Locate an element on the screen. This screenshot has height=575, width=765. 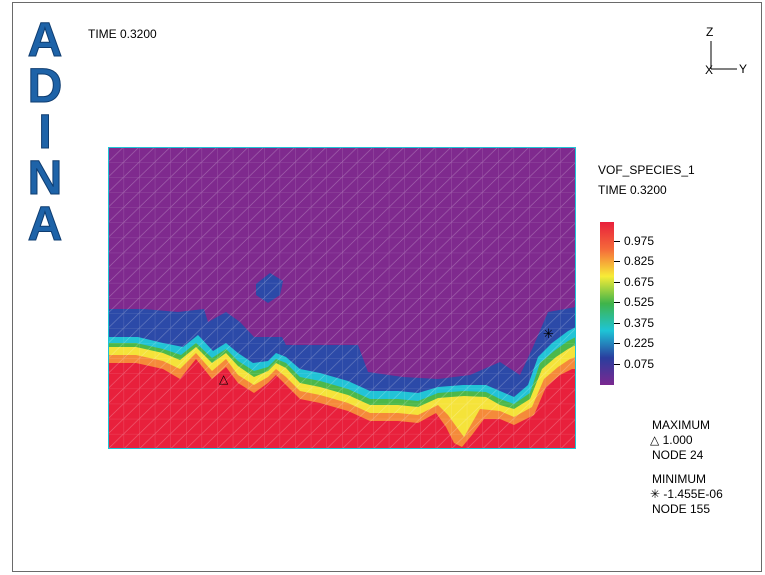
legend-tick-label: 0.525 is located at coordinates (639, 302).